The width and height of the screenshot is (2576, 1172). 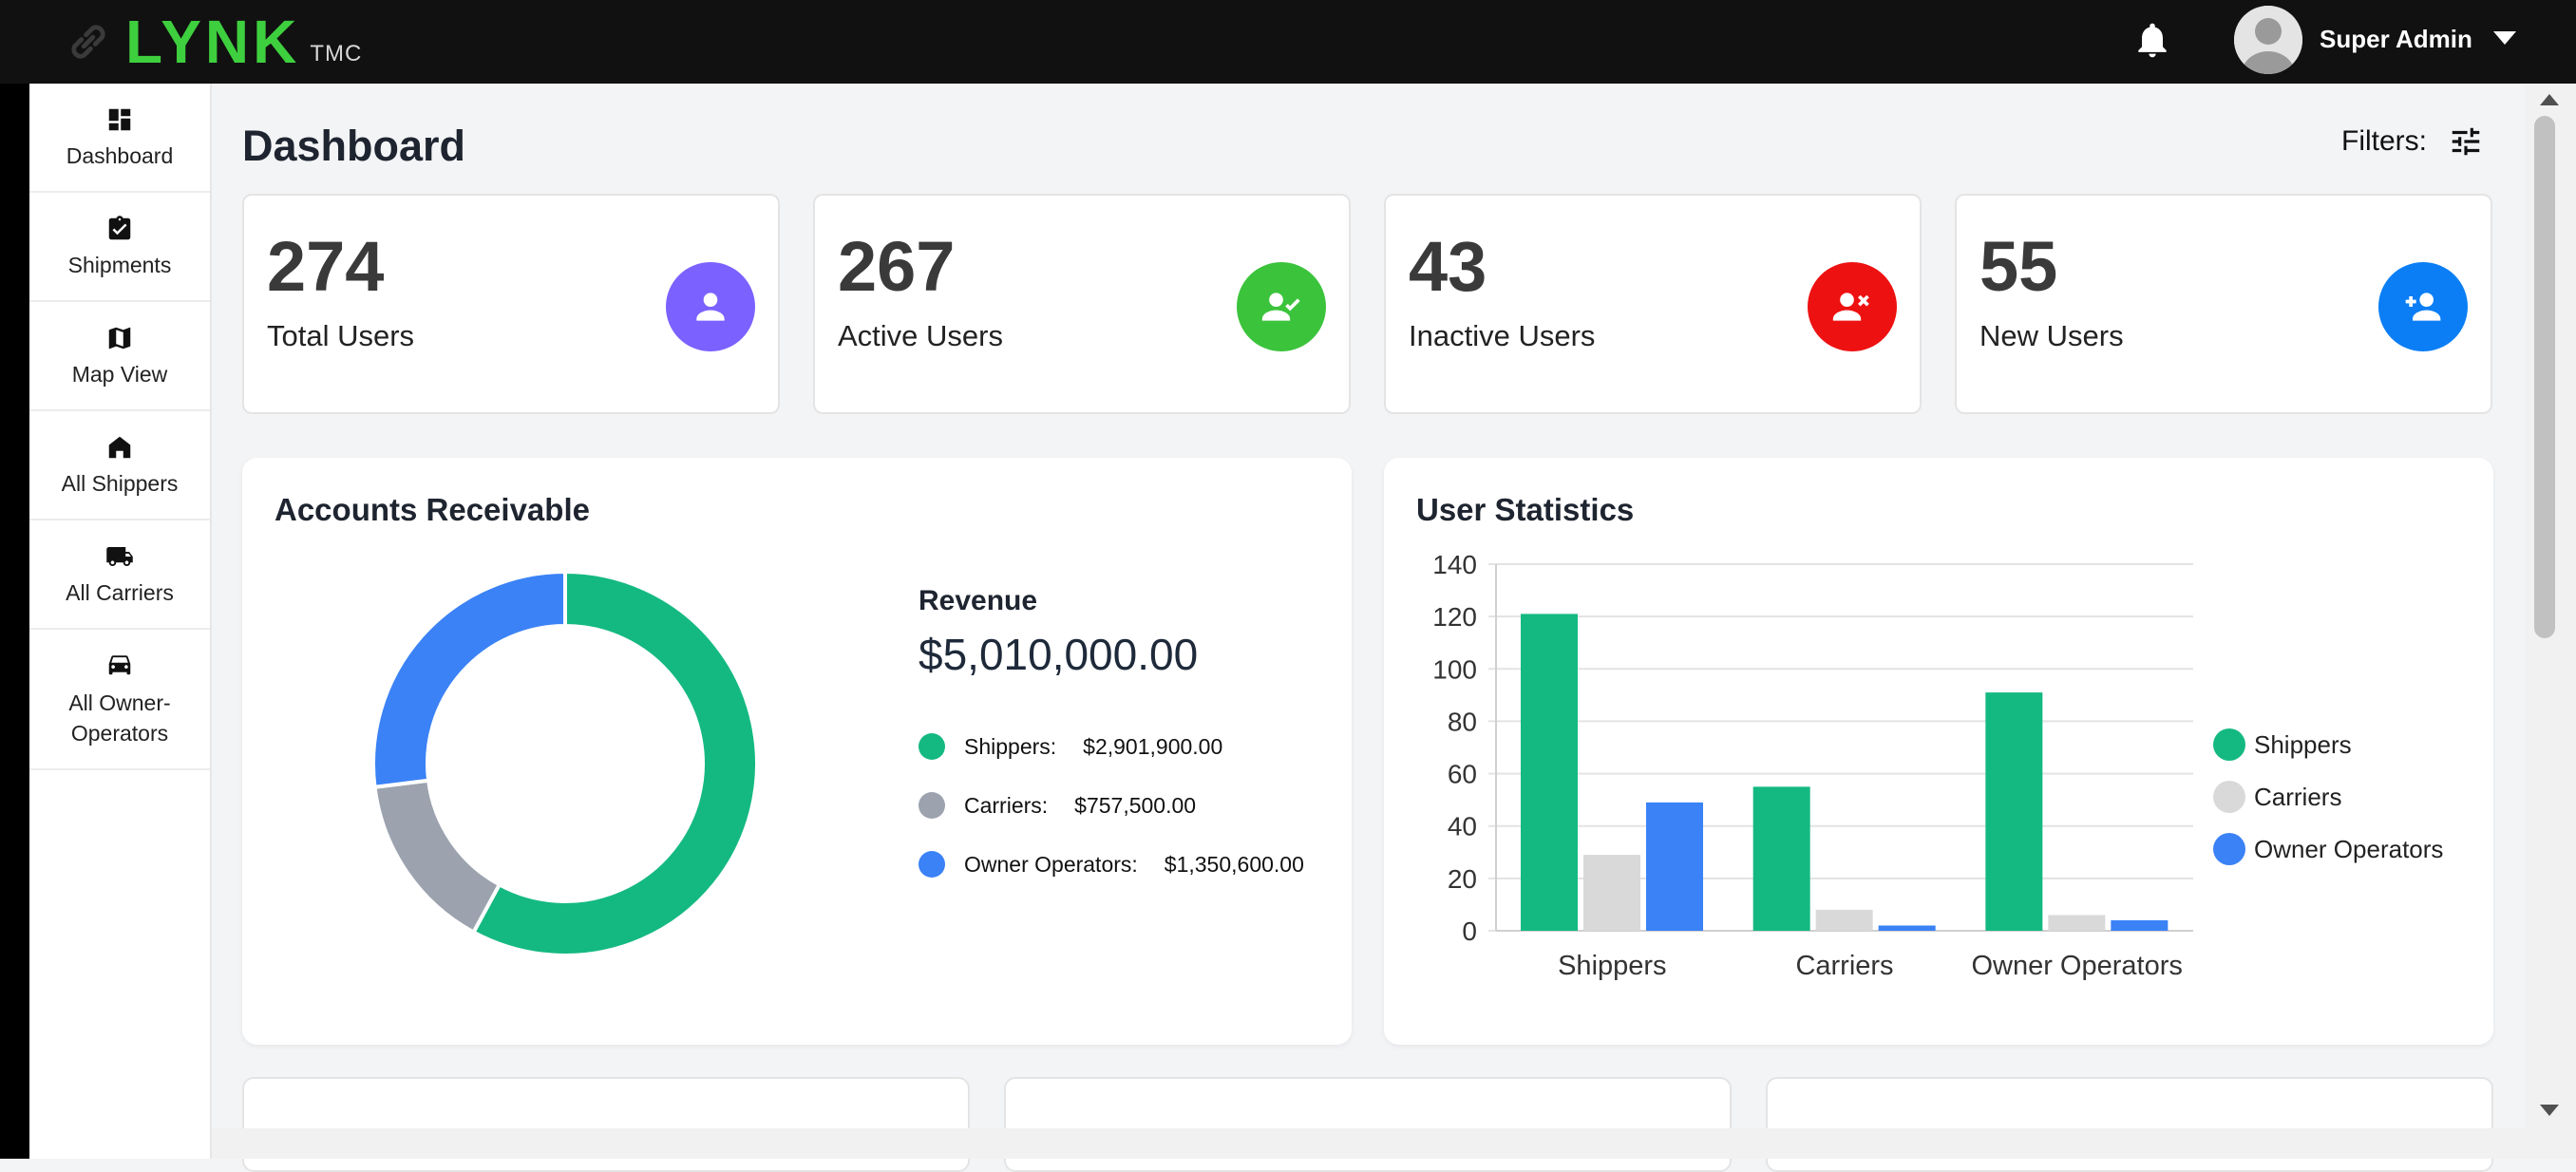 I want to click on stat-label: Active Users, so click(x=920, y=335).